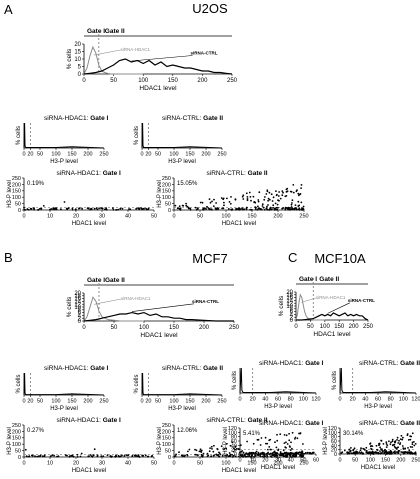  I want to click on y-tick-label: 0, so click(19, 458).